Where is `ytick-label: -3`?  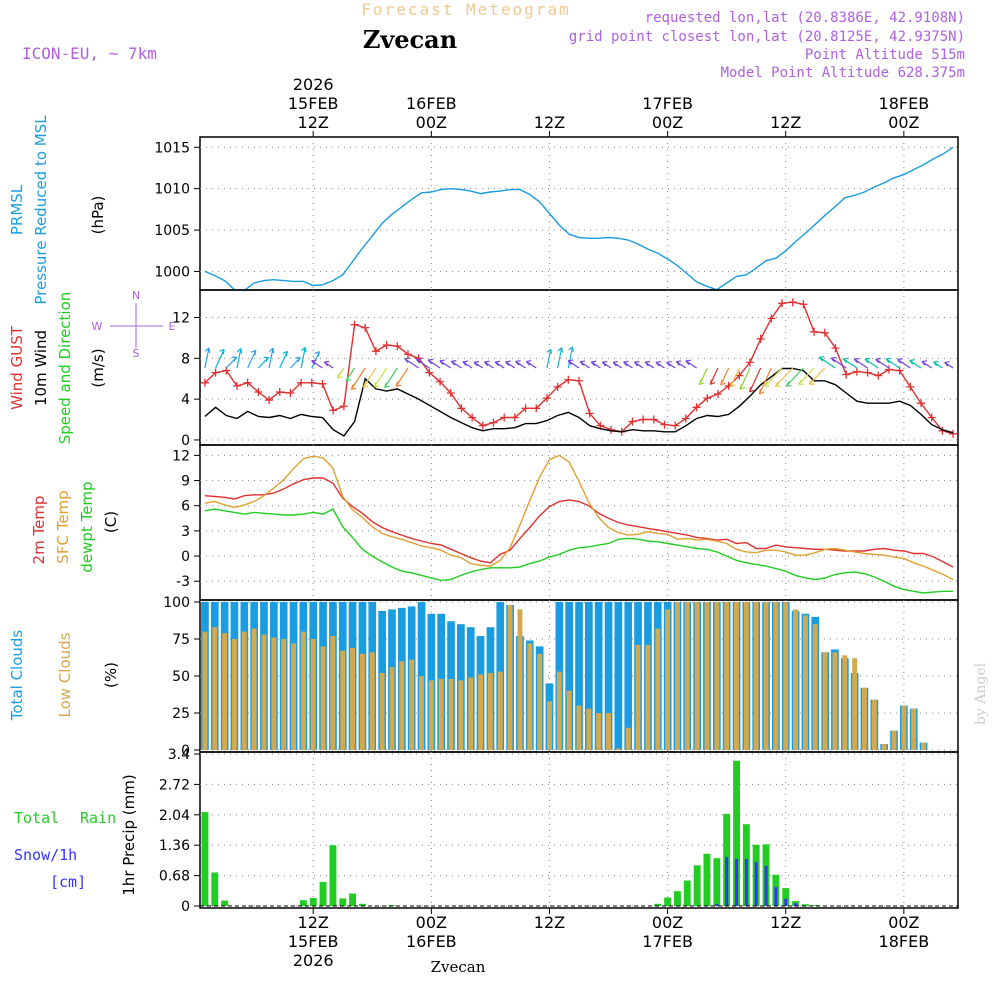 ytick-label: -3 is located at coordinates (183, 582).